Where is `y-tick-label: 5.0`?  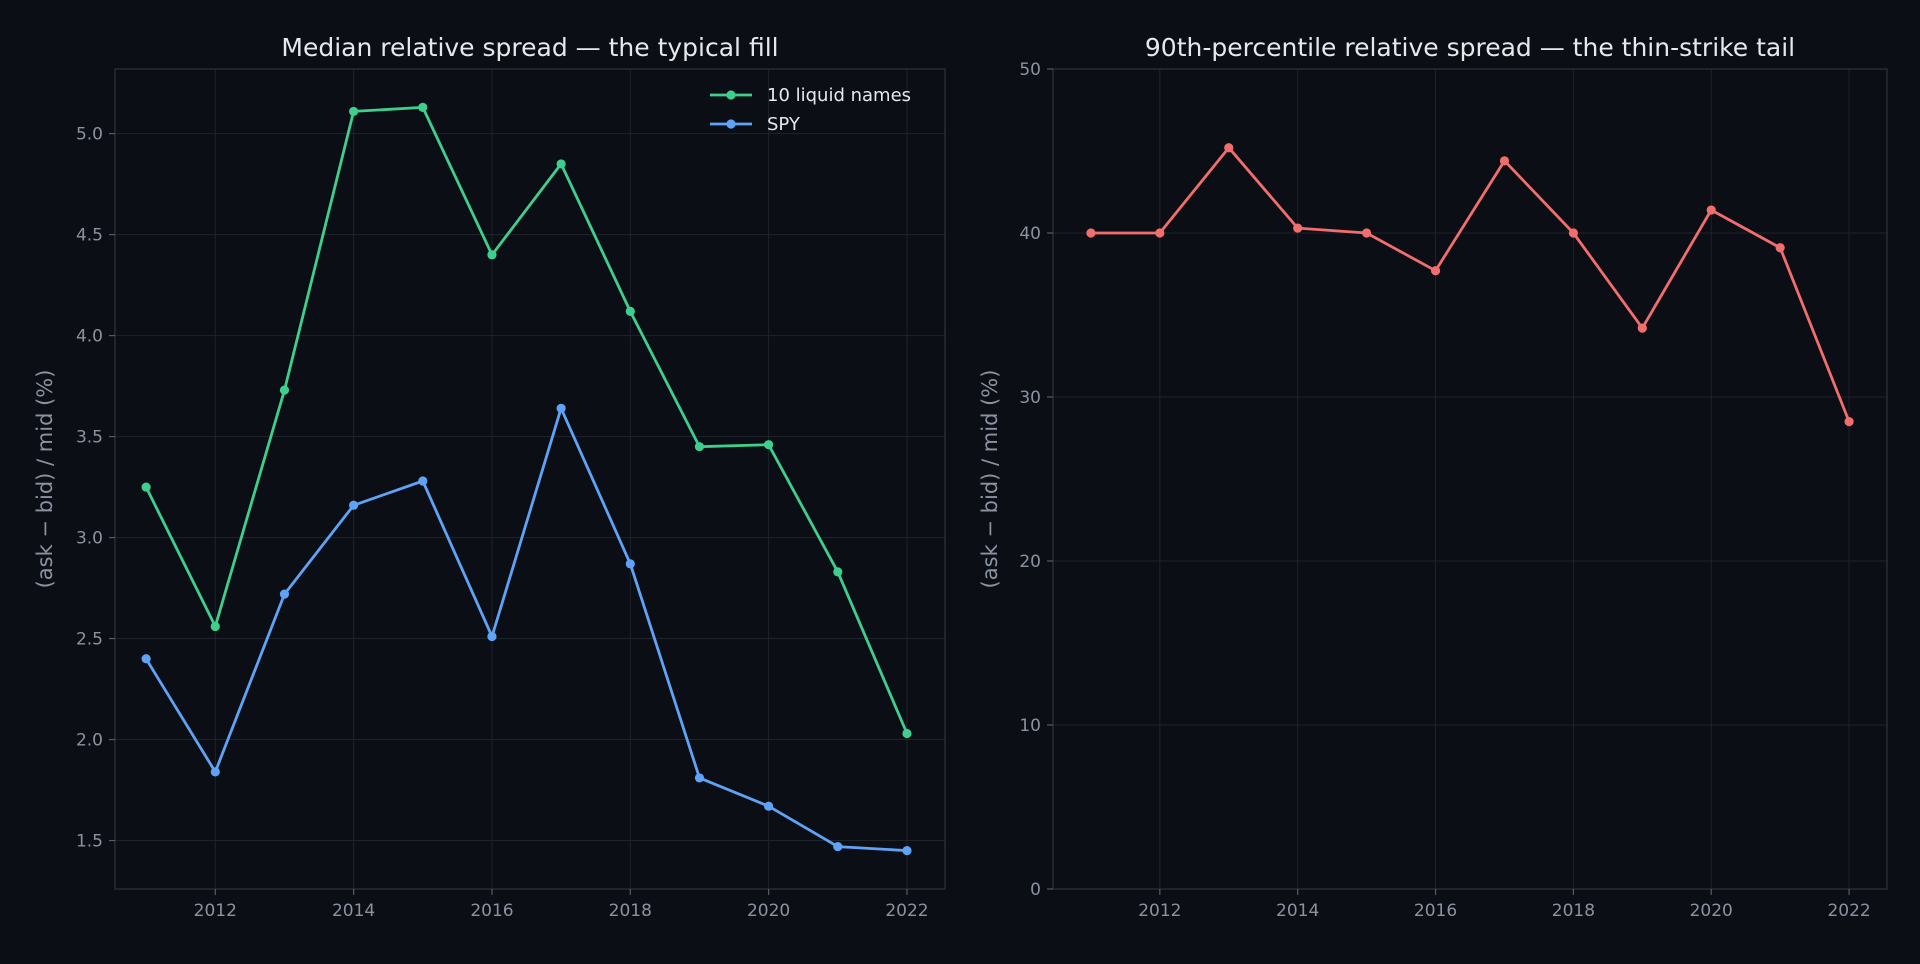 y-tick-label: 5.0 is located at coordinates (89, 135).